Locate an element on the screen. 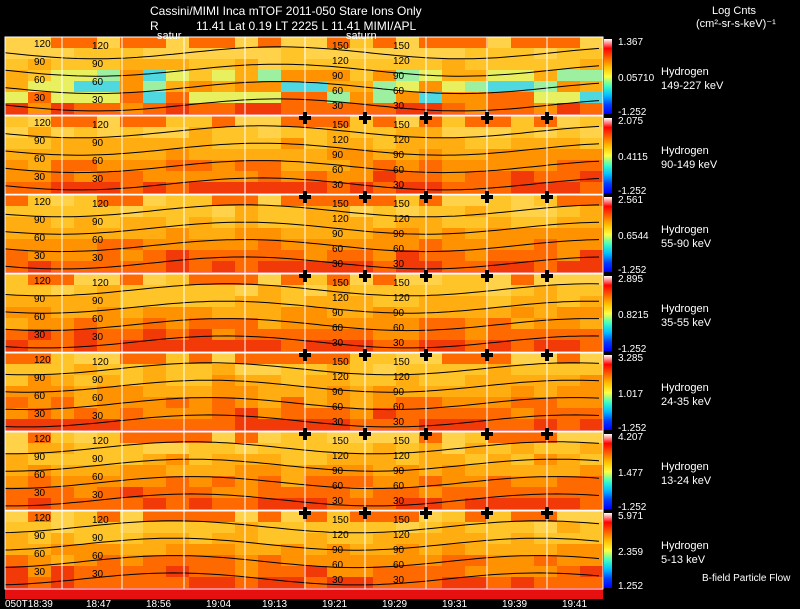 This screenshot has width=800, height=609. colorbar is located at coordinates (608, 550).